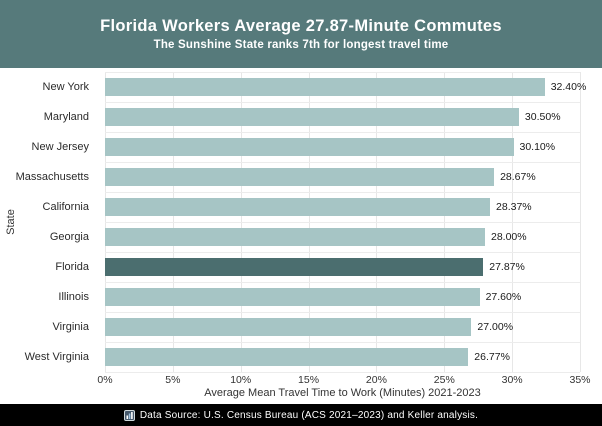 Image resolution: width=602 pixels, height=426 pixels. What do you see at coordinates (60, 147) in the screenshot?
I see `category-label: New Jersey` at bounding box center [60, 147].